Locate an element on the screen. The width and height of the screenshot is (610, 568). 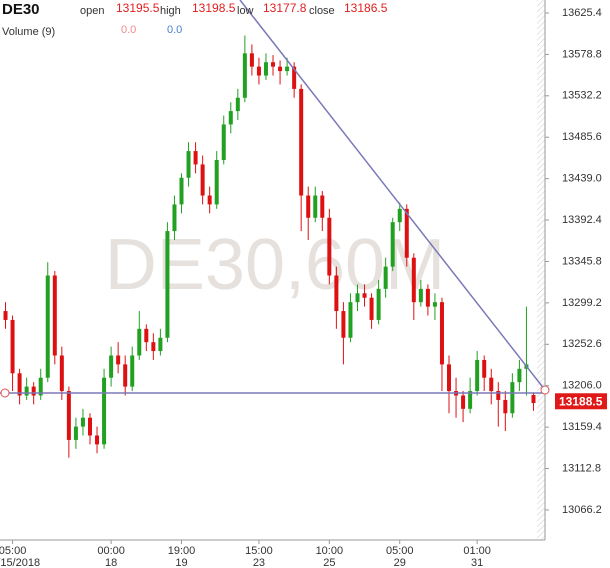
y-tick-label: 13625.4 is located at coordinates (582, 13).